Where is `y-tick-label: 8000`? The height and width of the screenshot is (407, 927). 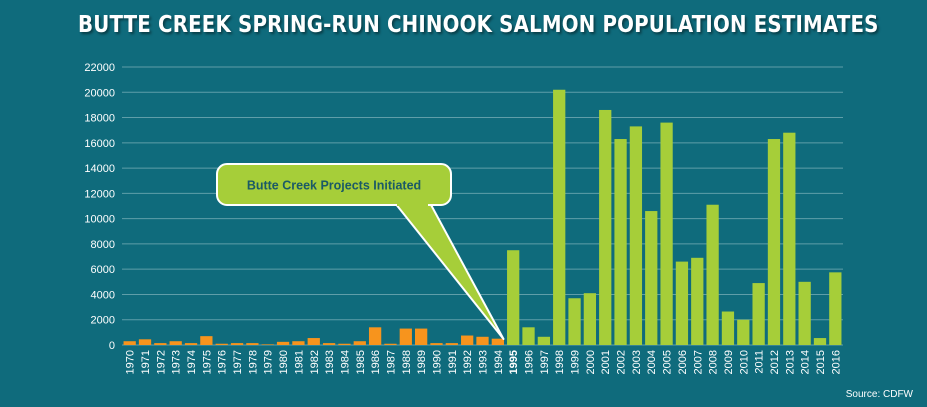
y-tick-label: 8000 is located at coordinates (103, 245).